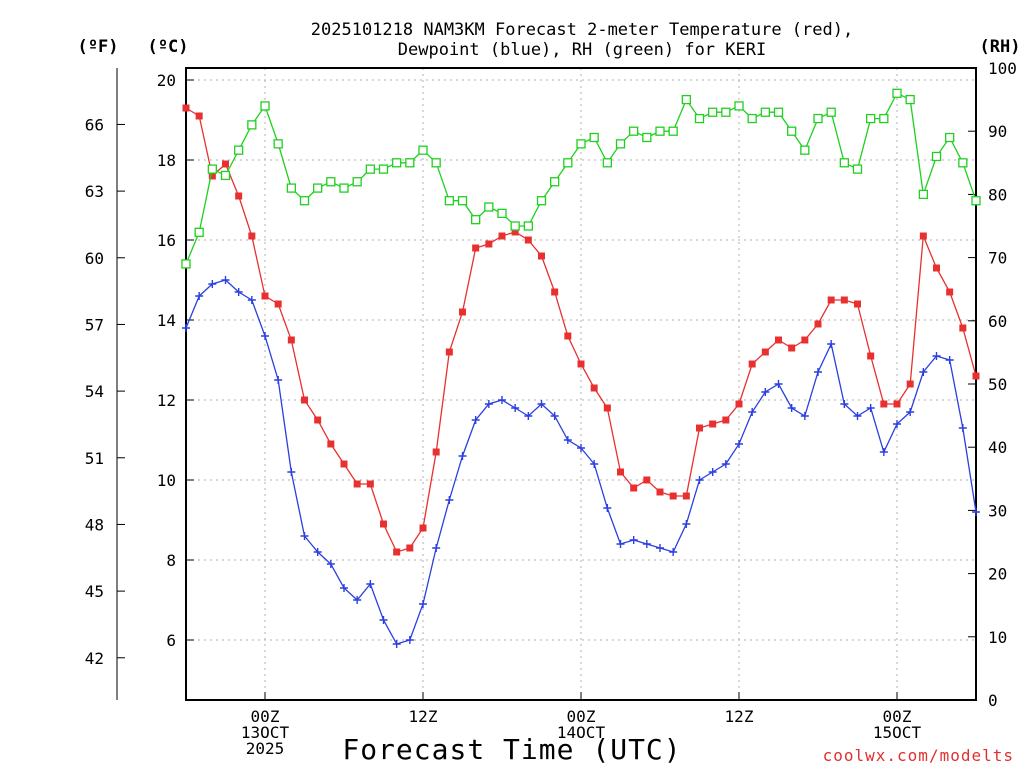 This screenshot has height=768, width=1024. Describe the element at coordinates (997, 637) in the screenshot. I see `rh-tick-label: 10` at that location.